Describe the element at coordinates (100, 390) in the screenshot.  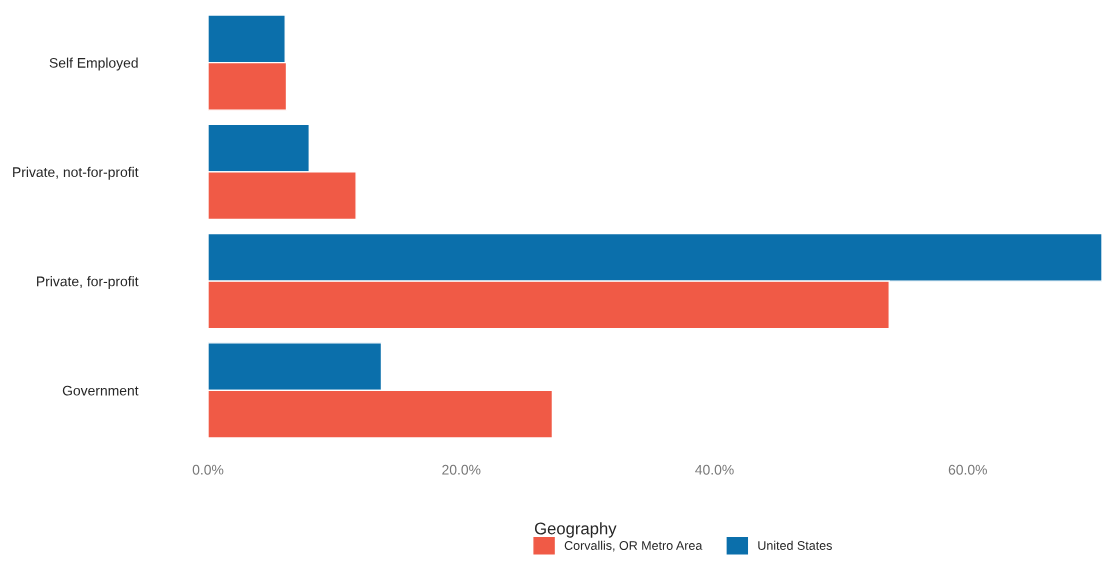
I see `y-tick-label: Government` at that location.